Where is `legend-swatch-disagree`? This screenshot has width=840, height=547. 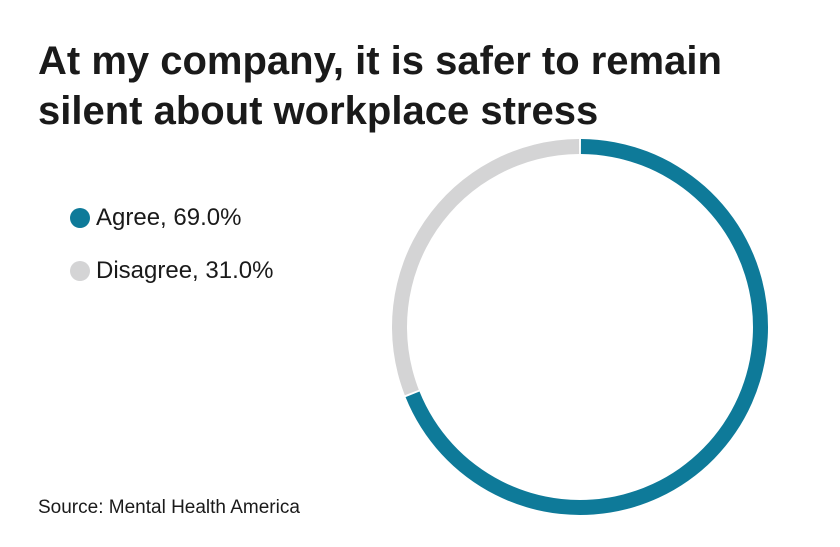
legend-swatch-disagree is located at coordinates (80, 271).